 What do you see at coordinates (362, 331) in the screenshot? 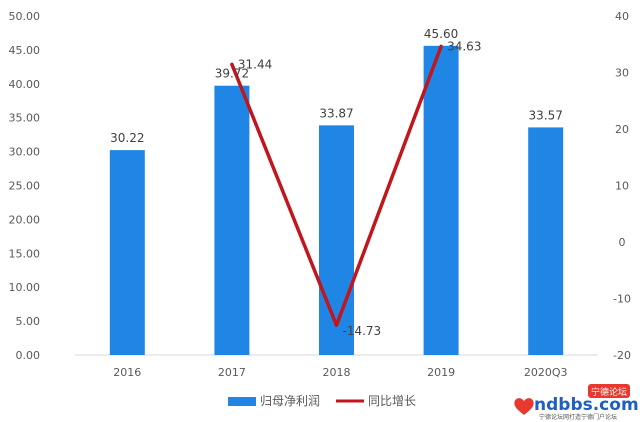
I see `line-value-label: -14.73` at bounding box center [362, 331].